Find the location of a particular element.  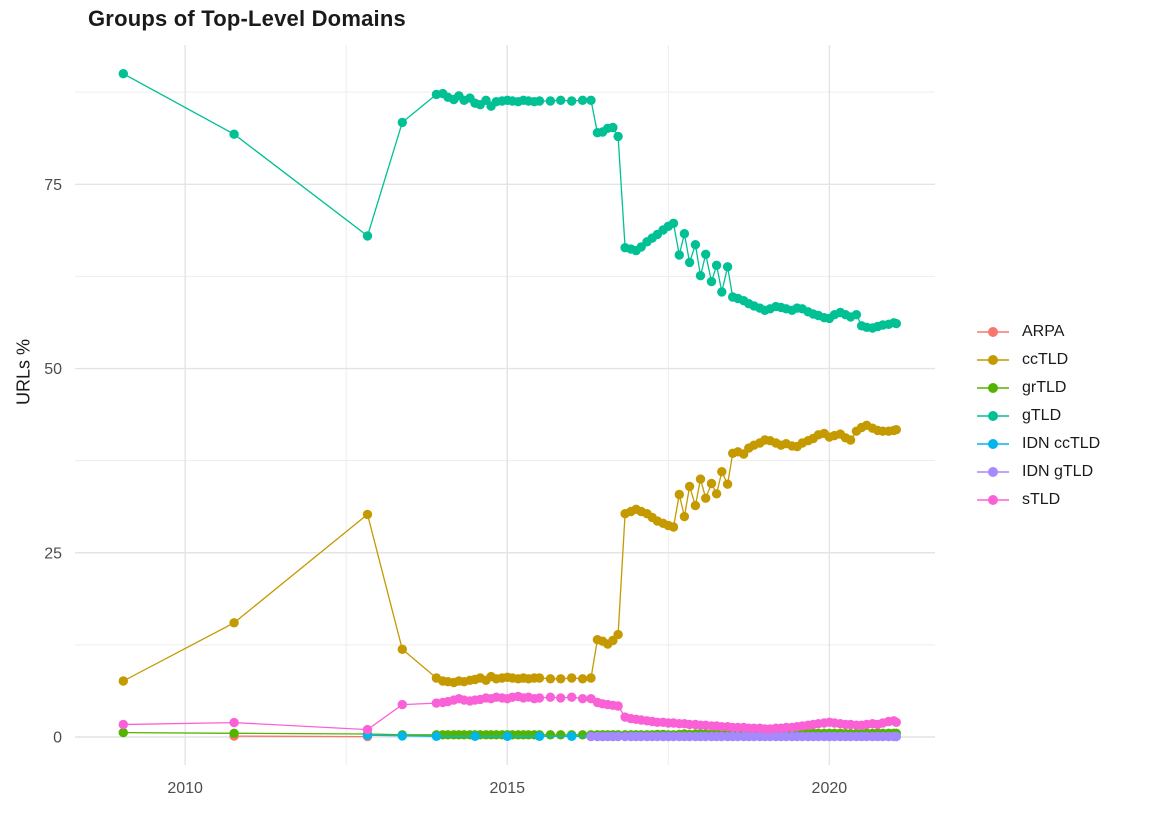

y-tick-label-75: 75 is located at coordinates (53, 185).